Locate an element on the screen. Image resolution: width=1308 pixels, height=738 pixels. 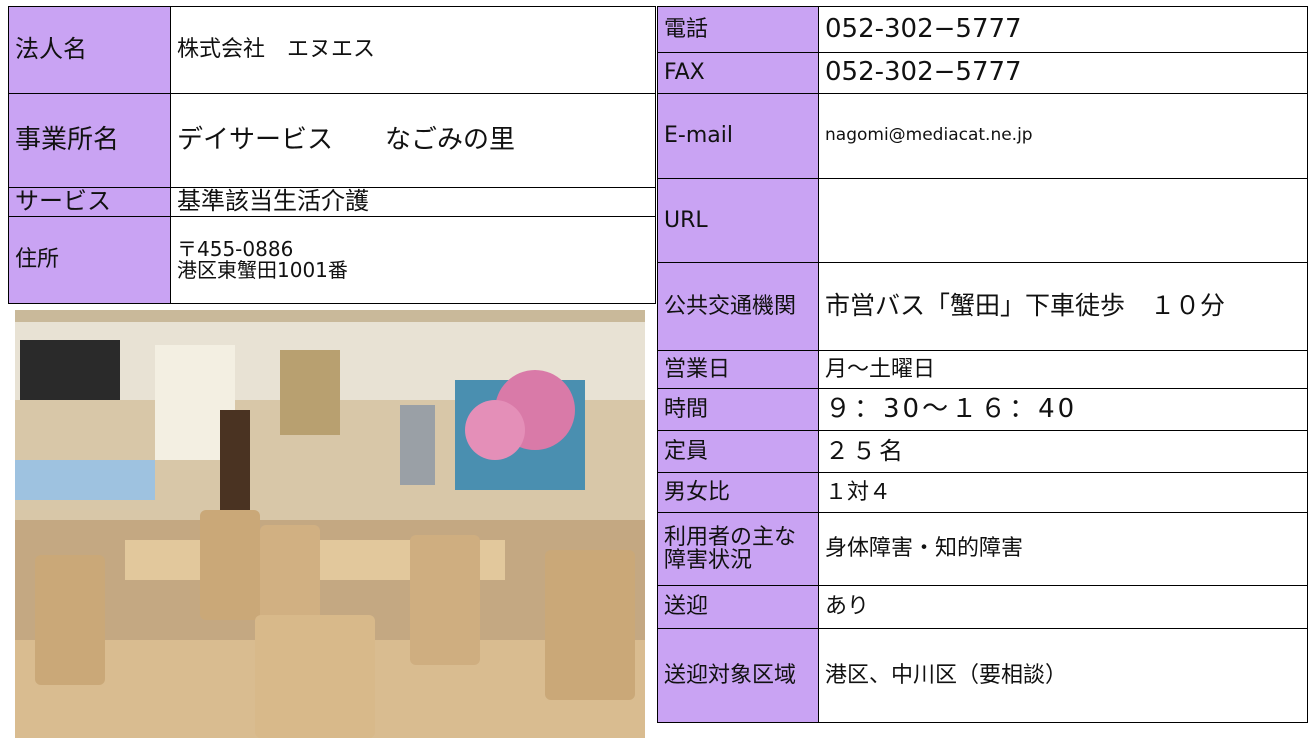
label-cell: 営業日 is located at coordinates (738, 369).